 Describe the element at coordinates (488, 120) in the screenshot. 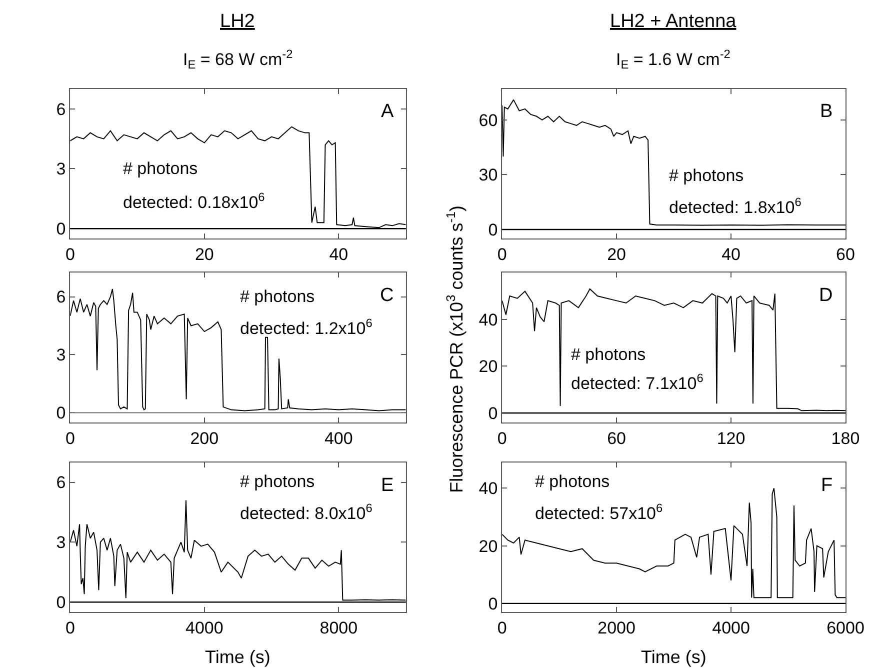

I see `y-tick-label: 60` at that location.